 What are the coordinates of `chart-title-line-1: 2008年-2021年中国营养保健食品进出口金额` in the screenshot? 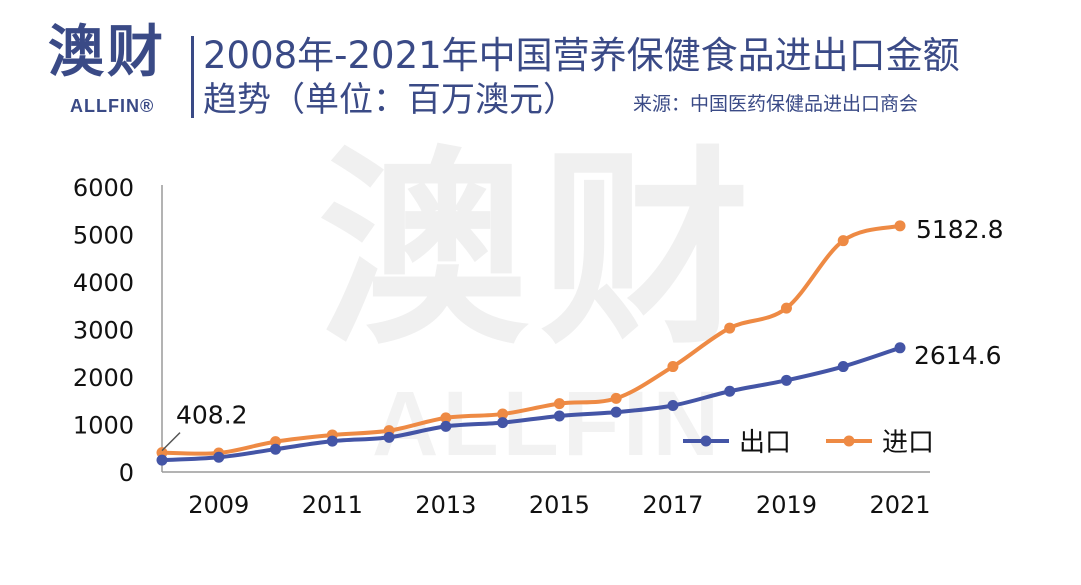 It's located at (581, 55).